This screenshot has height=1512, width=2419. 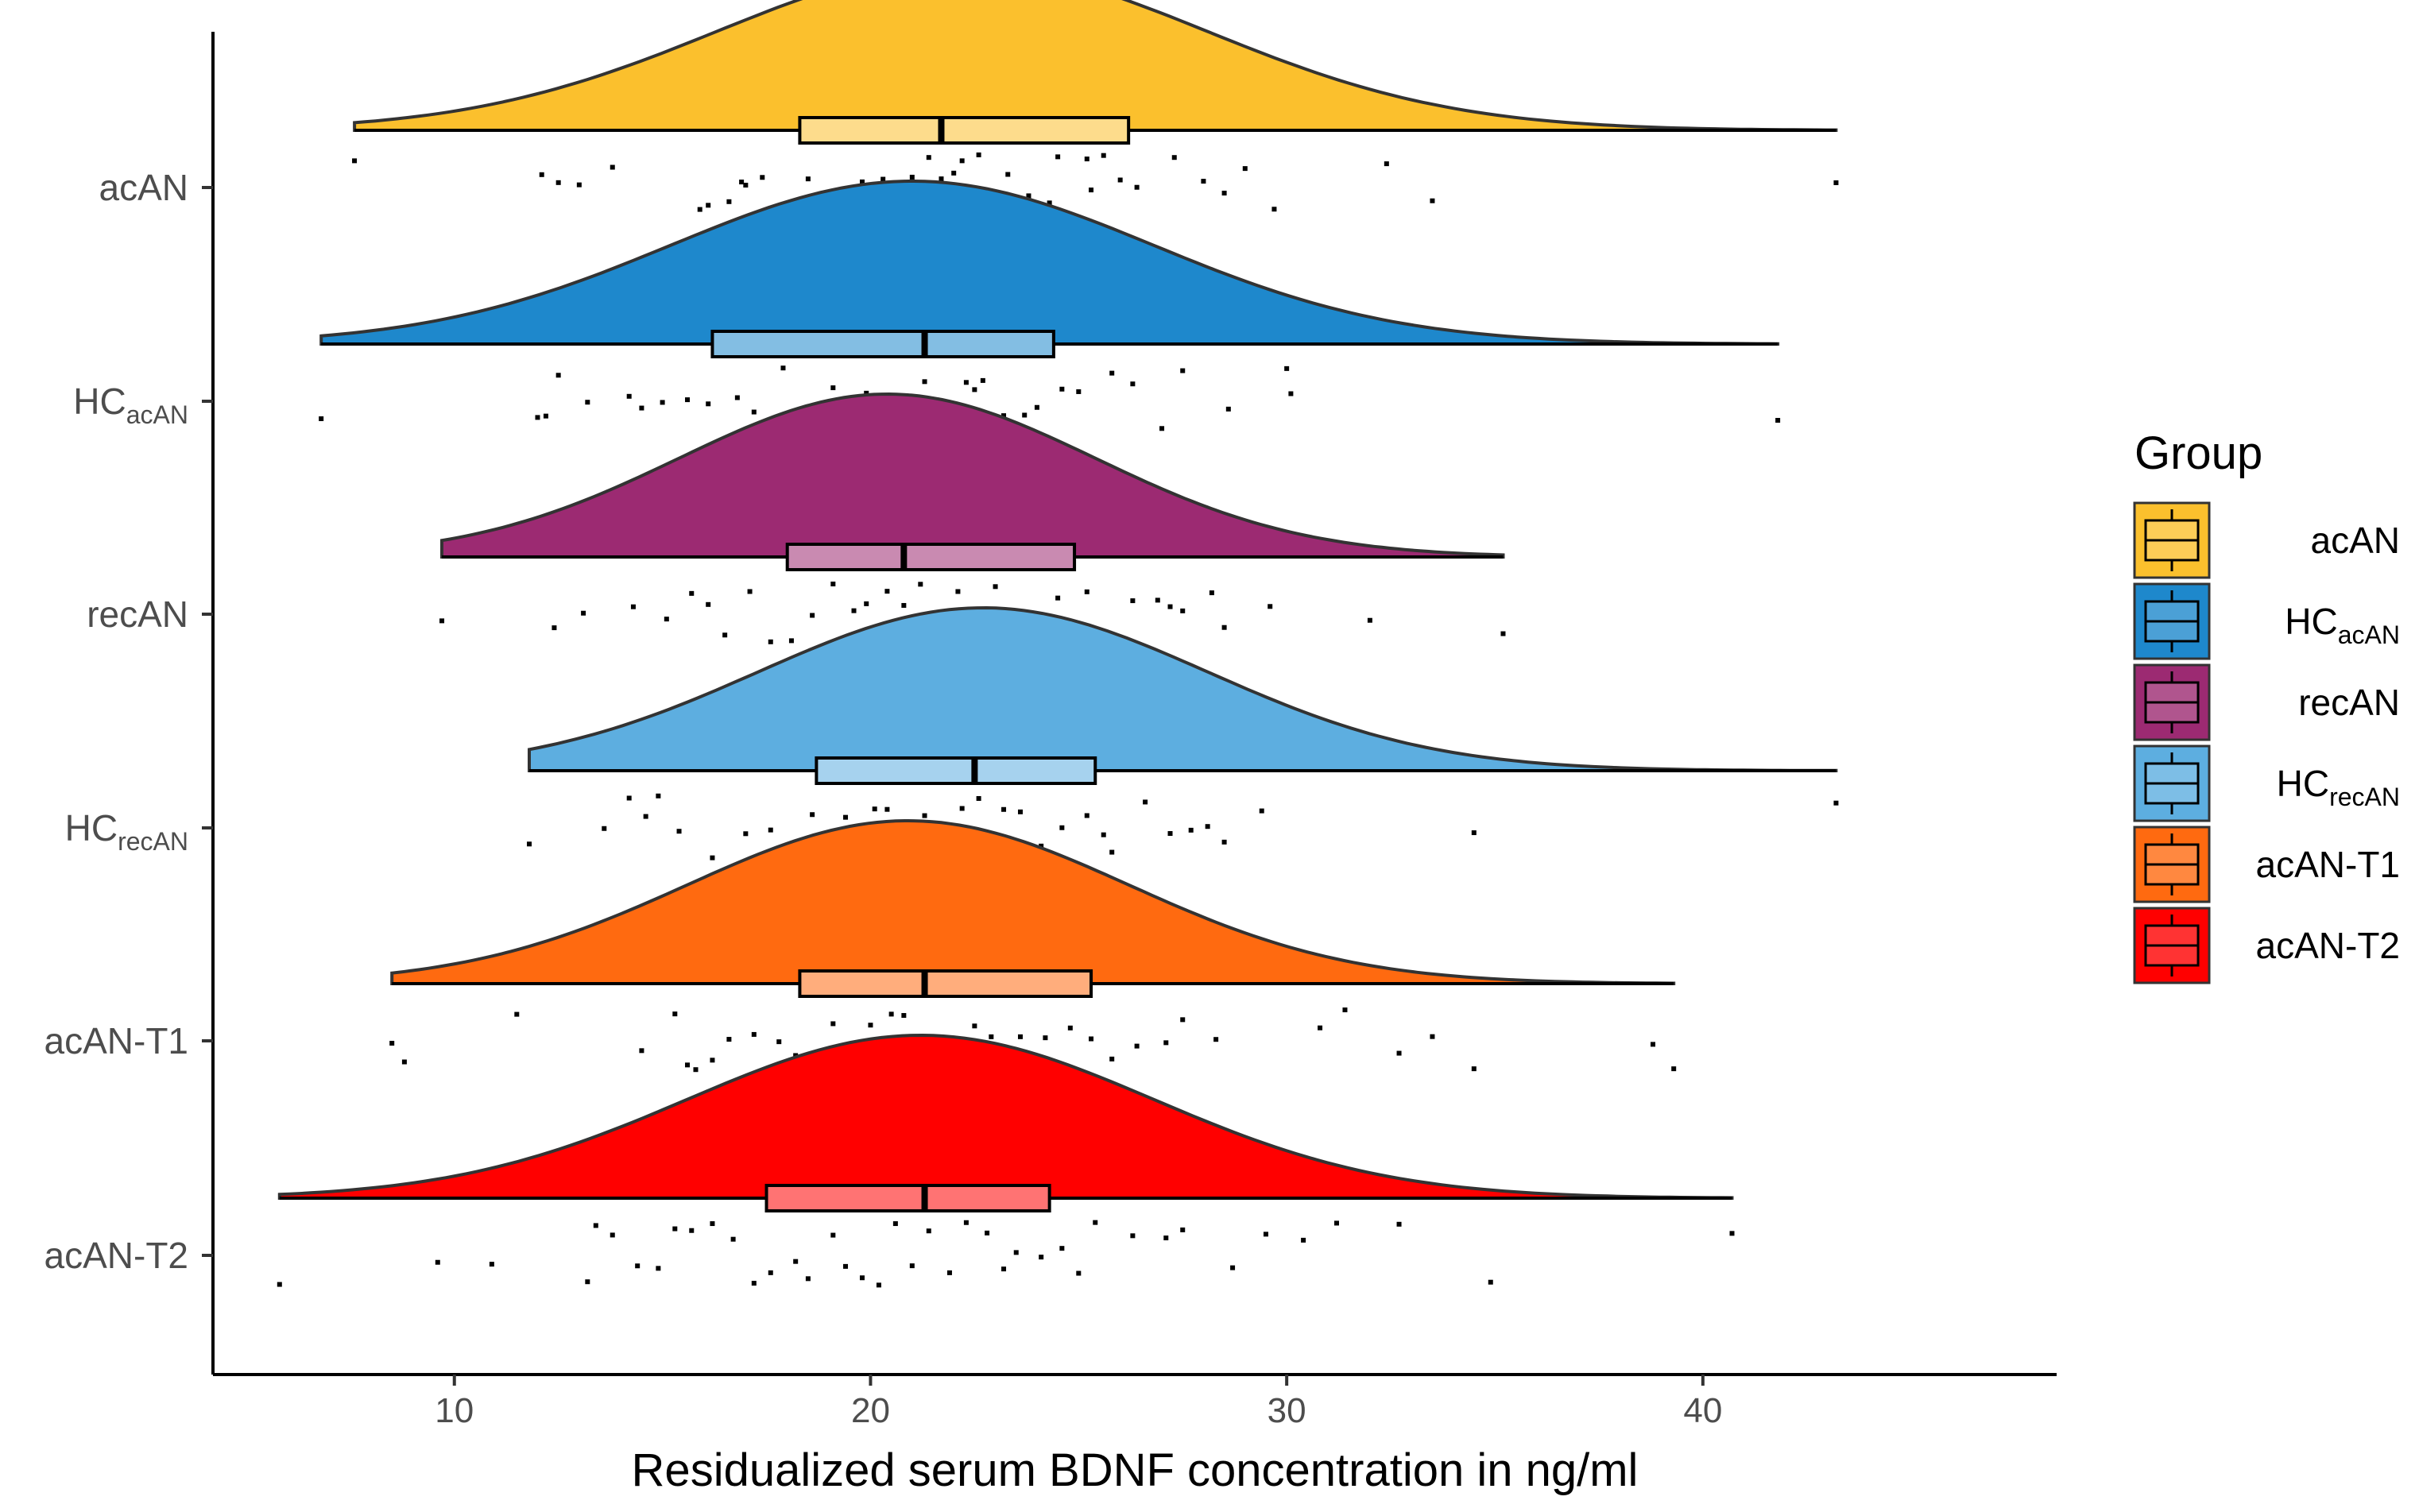 I want to click on box-HC_acAN, so click(x=882, y=344).